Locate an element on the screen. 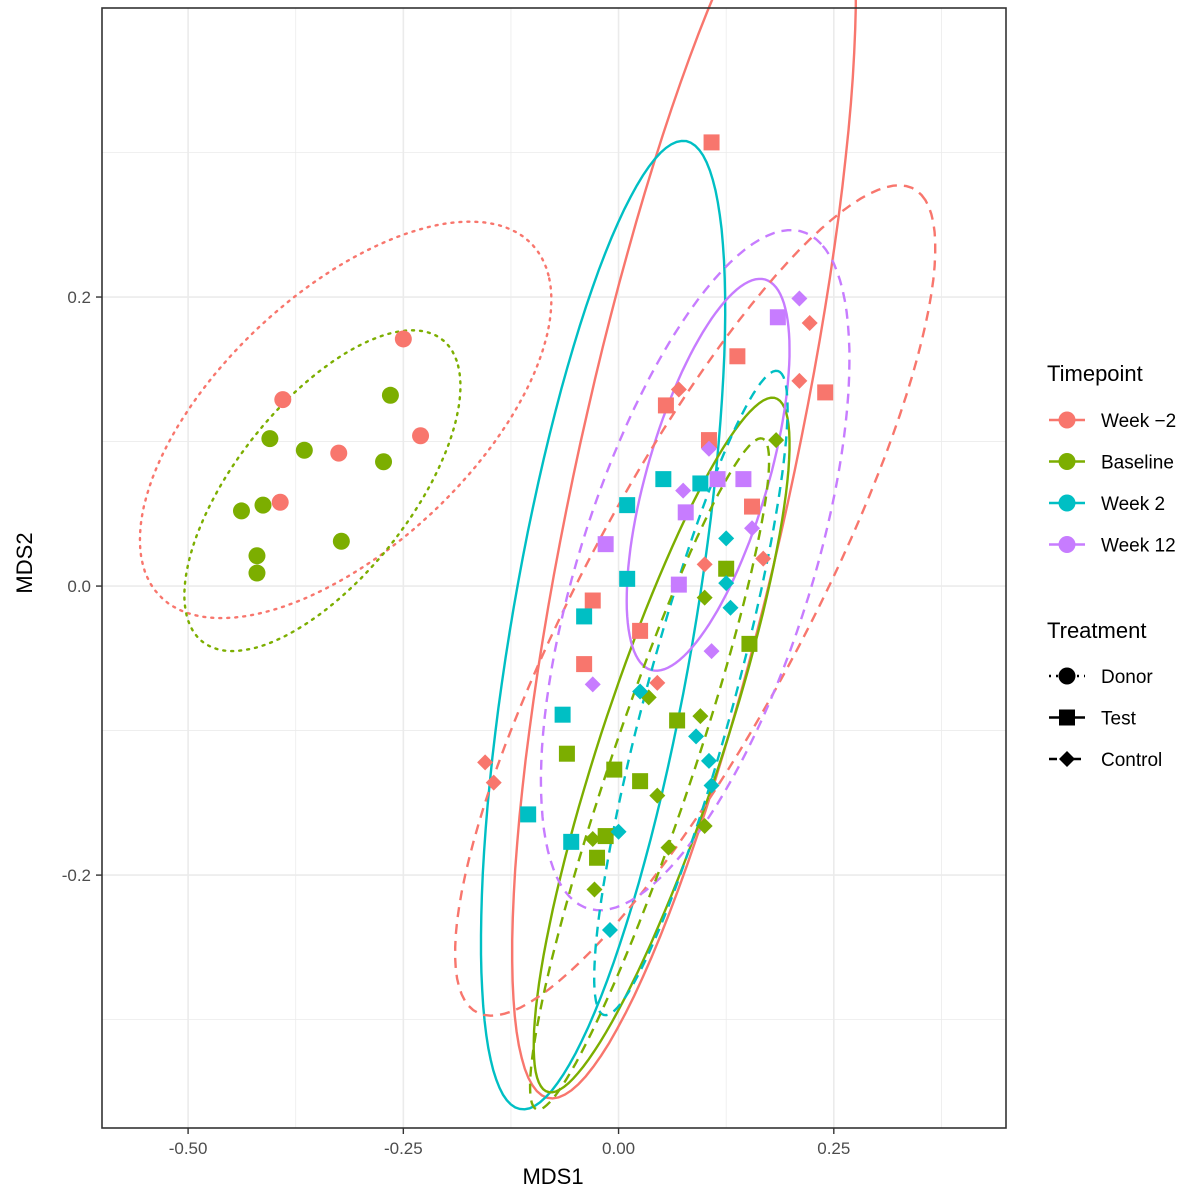 The width and height of the screenshot is (1193, 1191). legend-timepoint-items: Week −2 Baseline Week 2 Week 12 is located at coordinates (1112, 484).